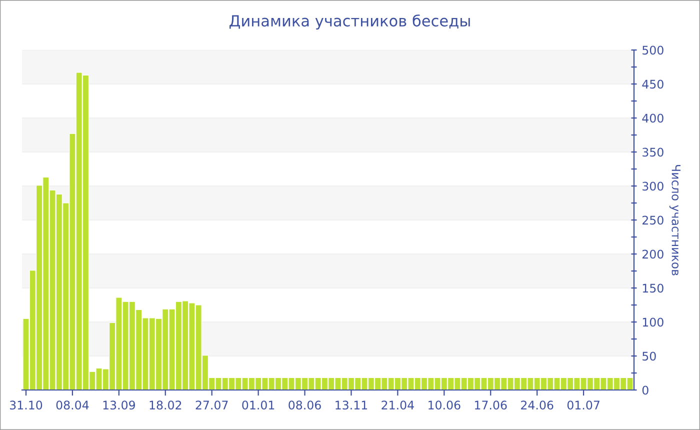 This screenshot has height=430, width=700. Describe the element at coordinates (653, 288) in the screenshot. I see `y-tick-label: 150` at that location.